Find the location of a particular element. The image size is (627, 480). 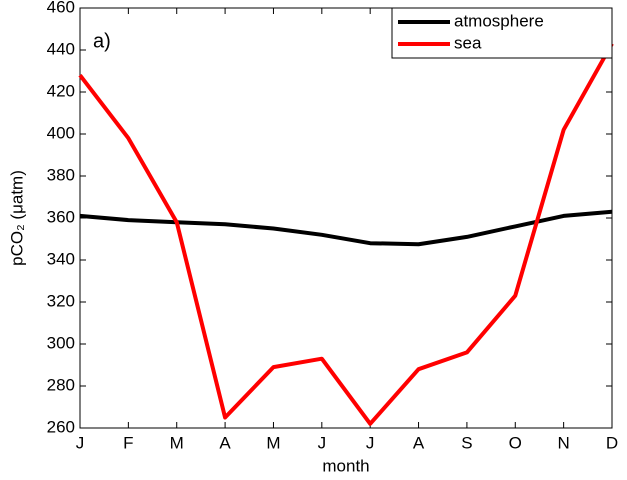

y-tick-label: 420 is located at coordinates (61, 90).